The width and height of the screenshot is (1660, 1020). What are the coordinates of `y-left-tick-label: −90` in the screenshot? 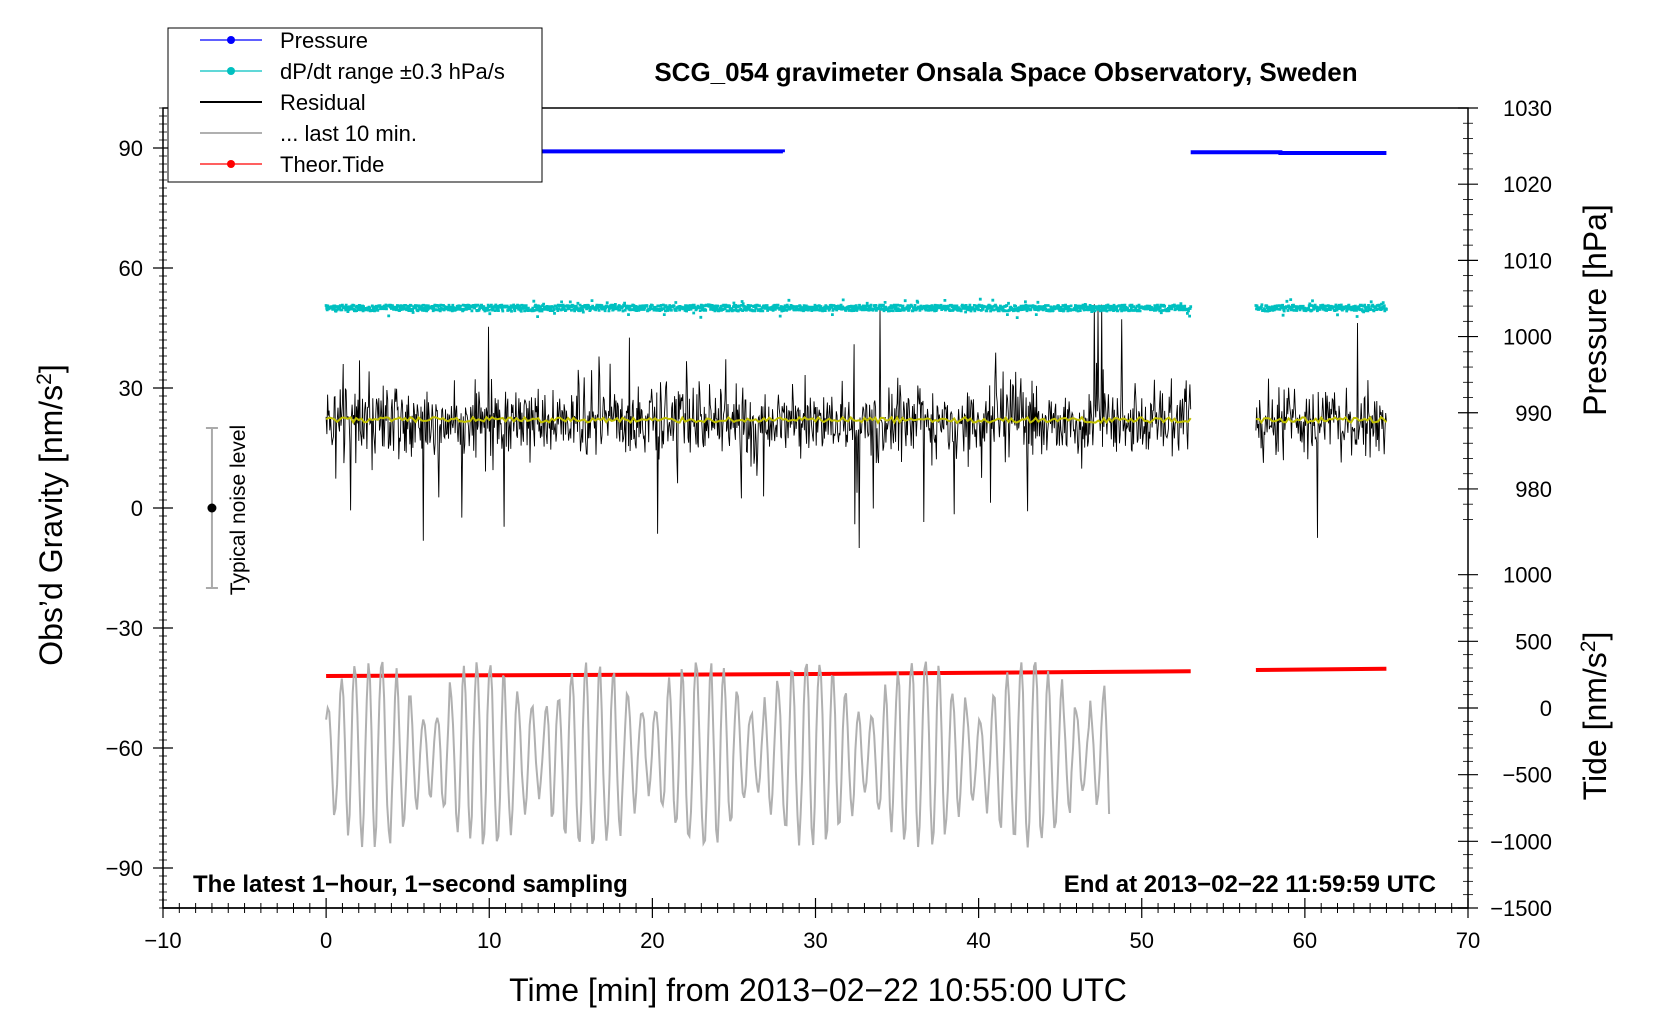 It's located at (124, 868).